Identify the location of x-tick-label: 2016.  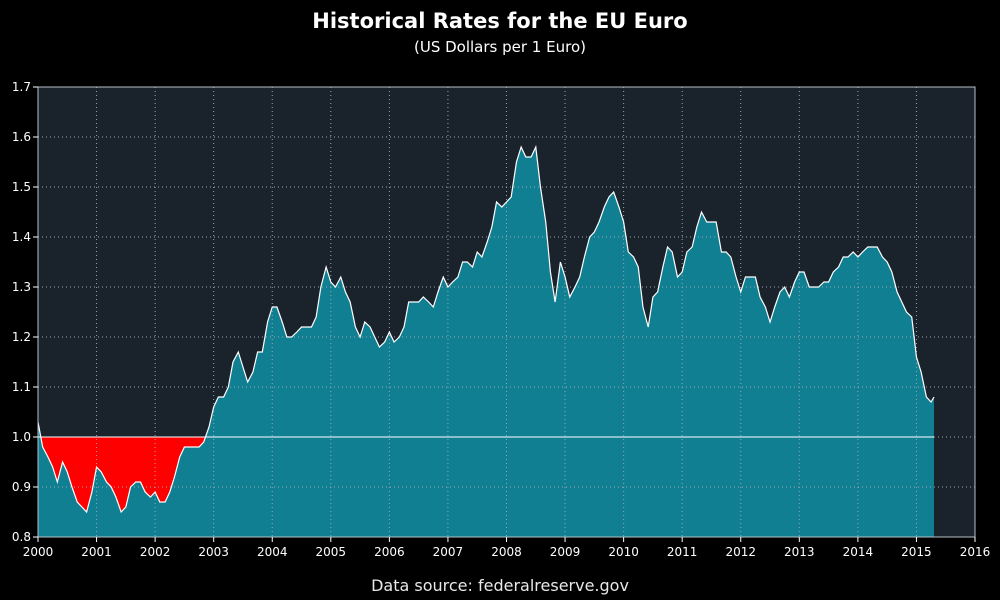
(975, 552).